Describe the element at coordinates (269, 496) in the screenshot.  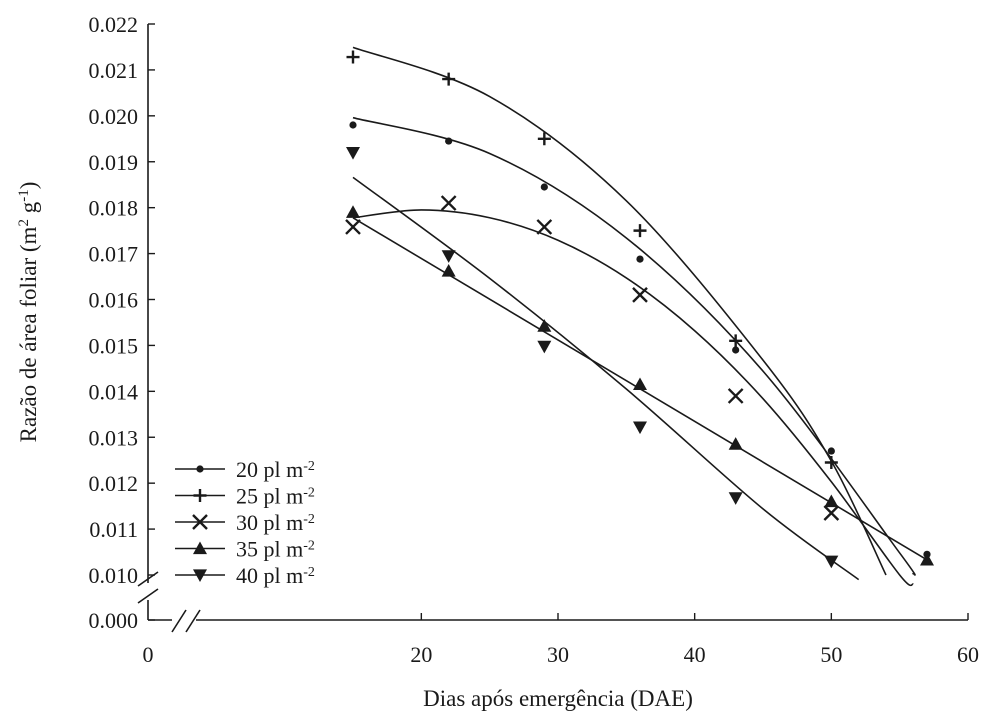
I see `legend-label-main: 25 pl m` at that location.